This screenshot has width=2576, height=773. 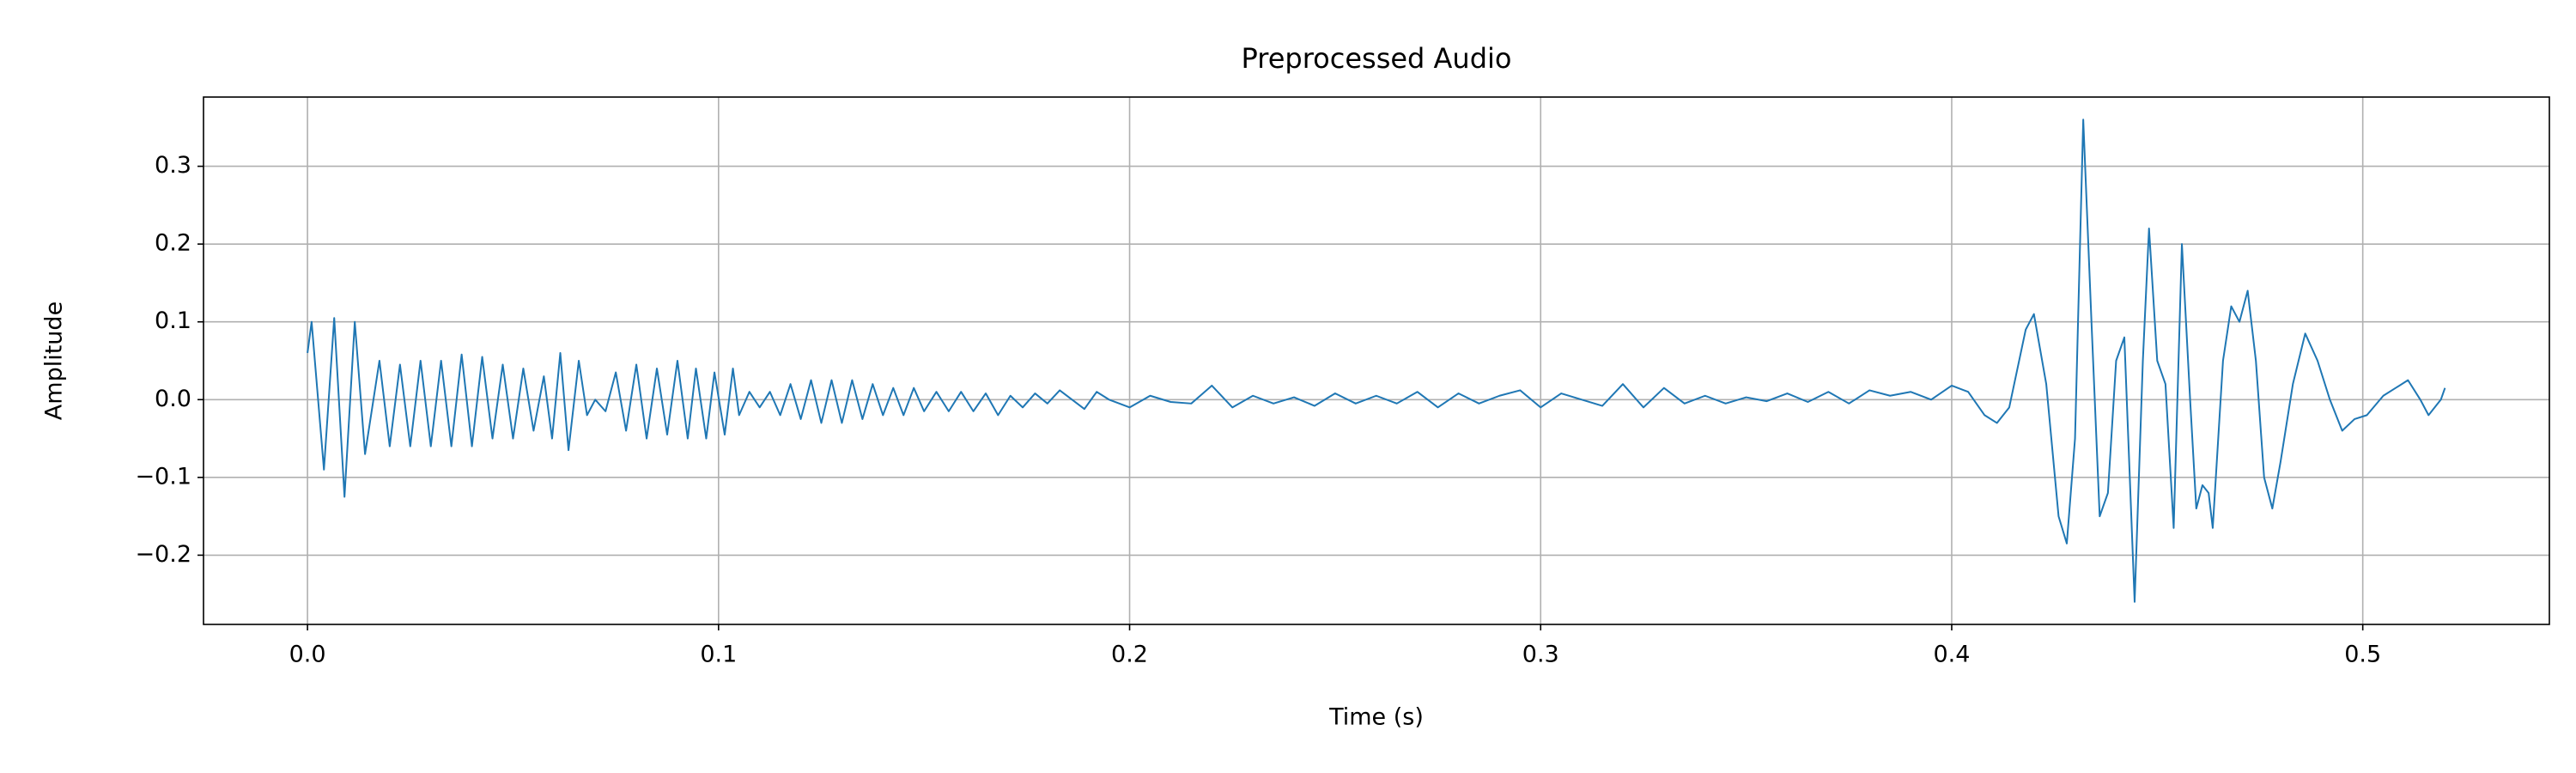 I want to click on chart-title: Preprocessed Audio, so click(x=1377, y=58).